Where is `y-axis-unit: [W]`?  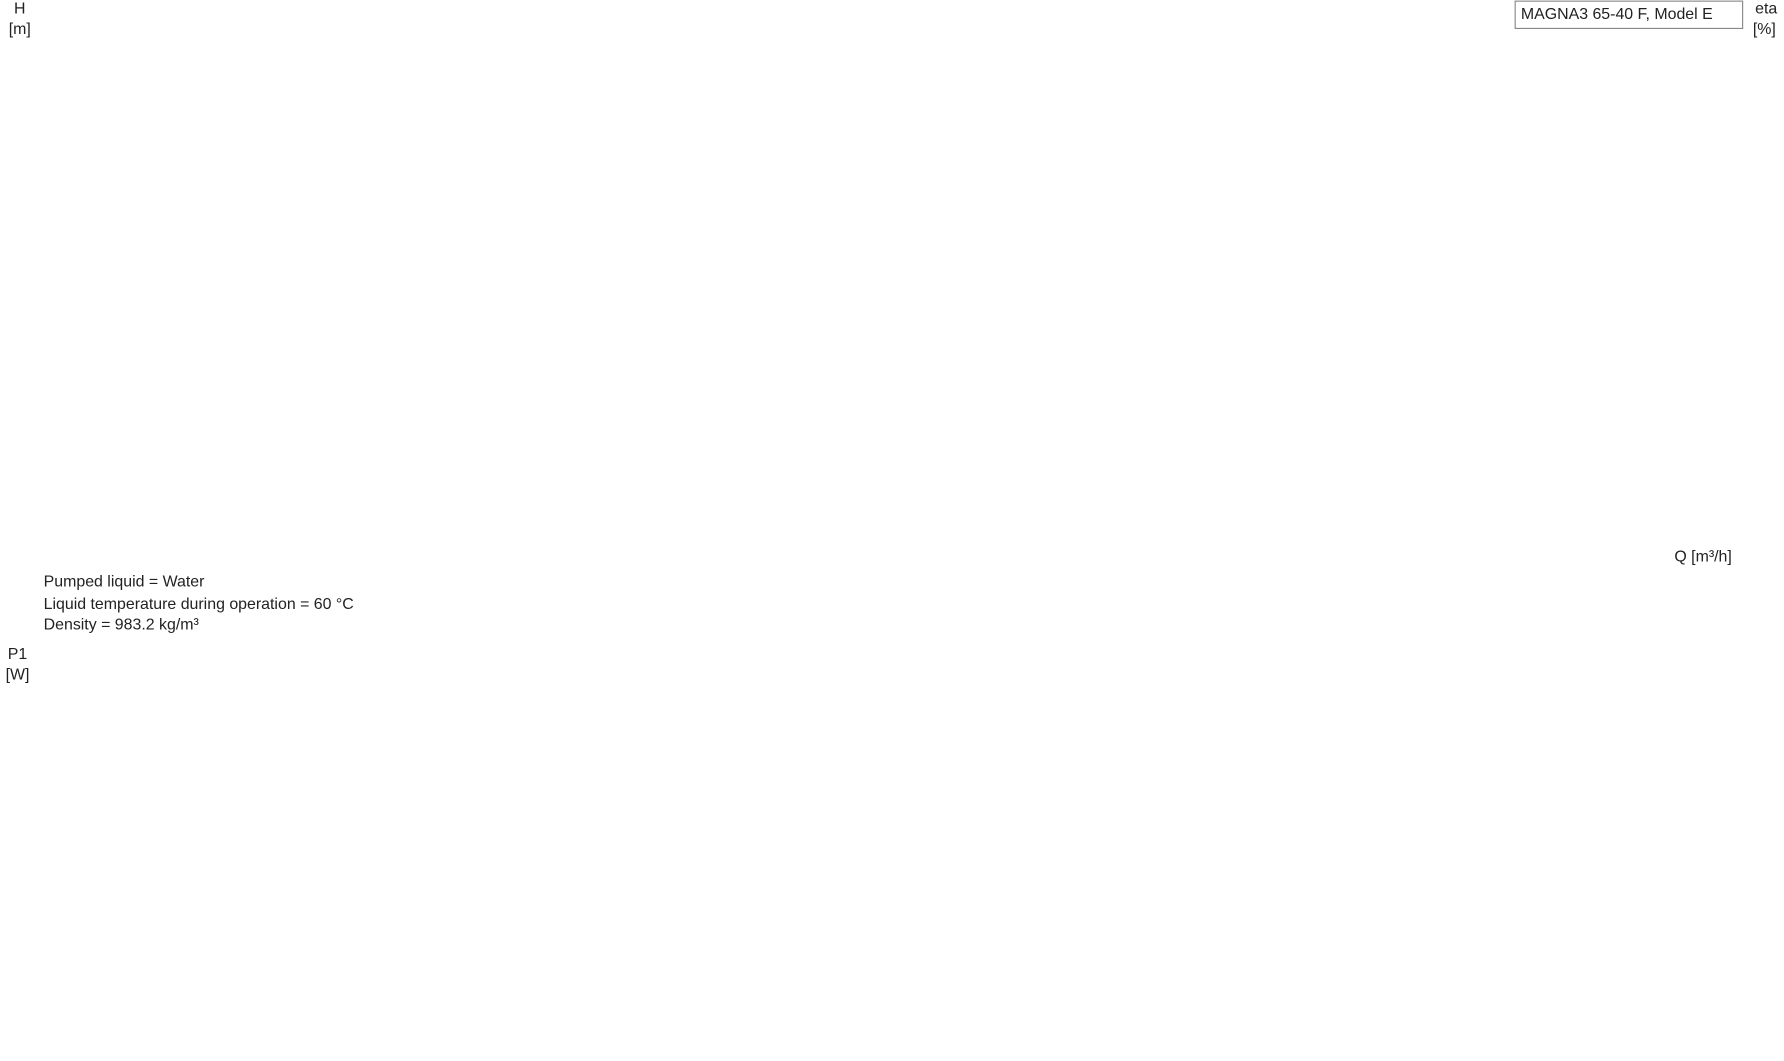
y-axis-unit: [W] is located at coordinates (18, 675).